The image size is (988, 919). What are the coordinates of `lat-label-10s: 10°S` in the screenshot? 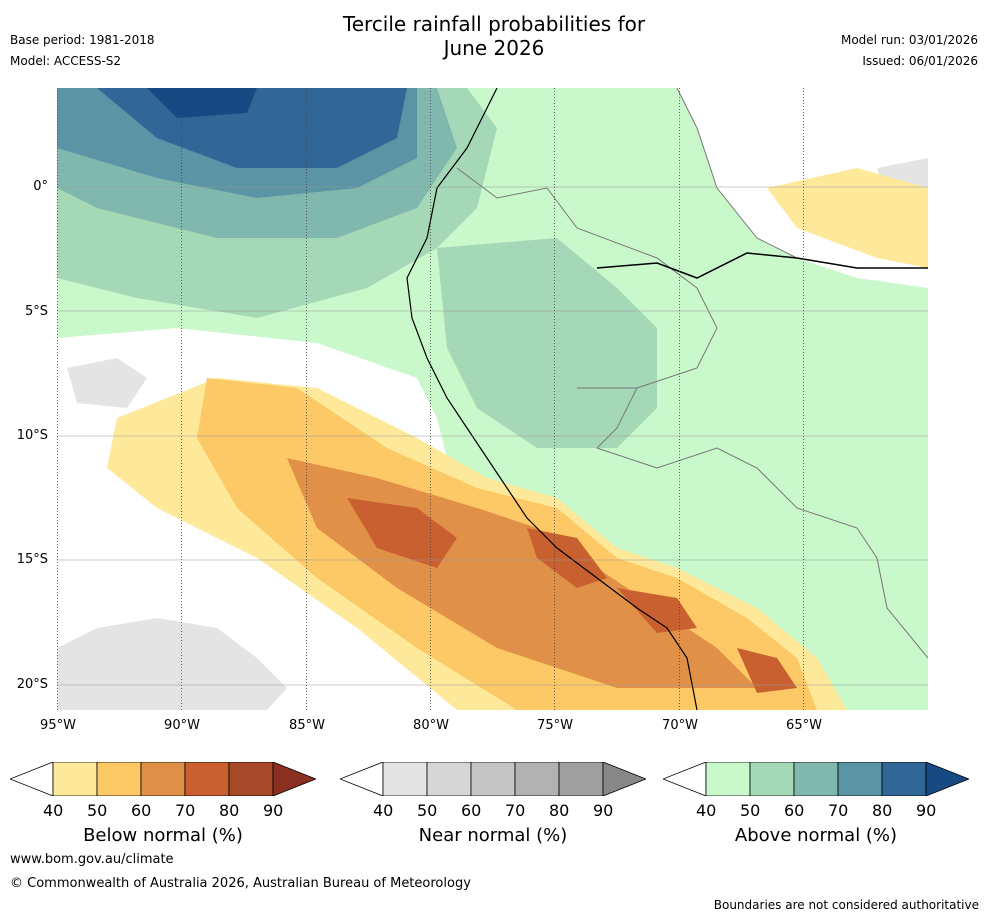 It's located at (32, 435).